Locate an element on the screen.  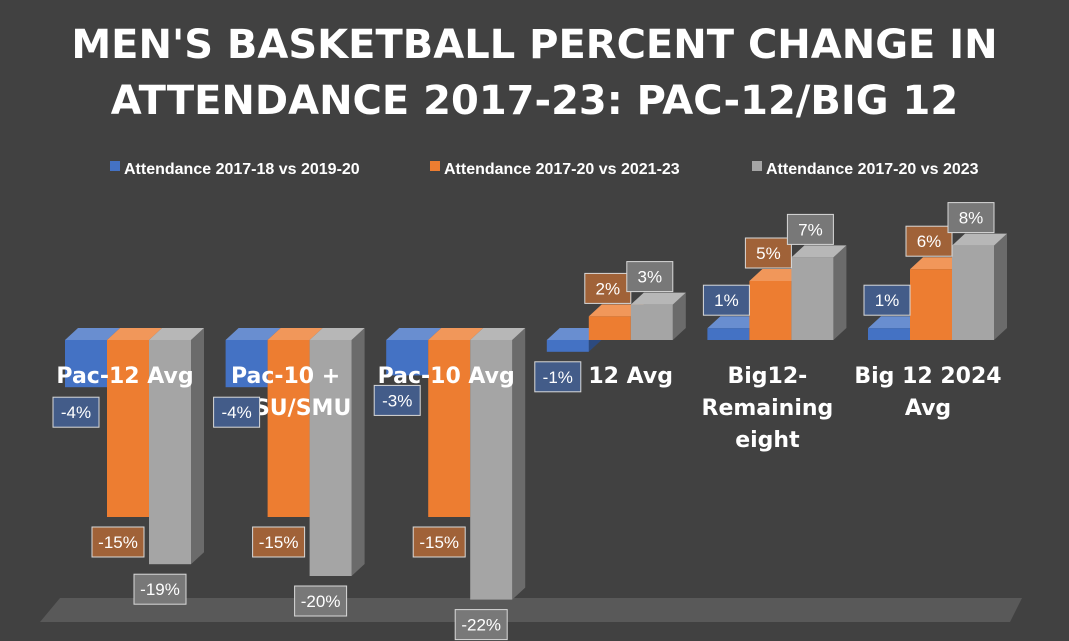
data-label: -20% is located at coordinates (321, 601).